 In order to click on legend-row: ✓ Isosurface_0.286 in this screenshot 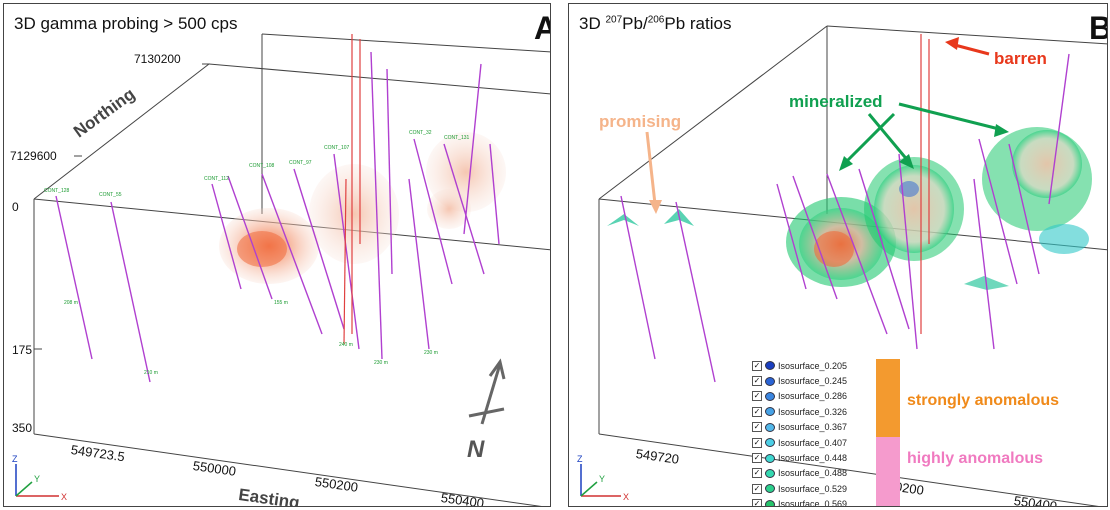, I will do `click(817, 396)`.